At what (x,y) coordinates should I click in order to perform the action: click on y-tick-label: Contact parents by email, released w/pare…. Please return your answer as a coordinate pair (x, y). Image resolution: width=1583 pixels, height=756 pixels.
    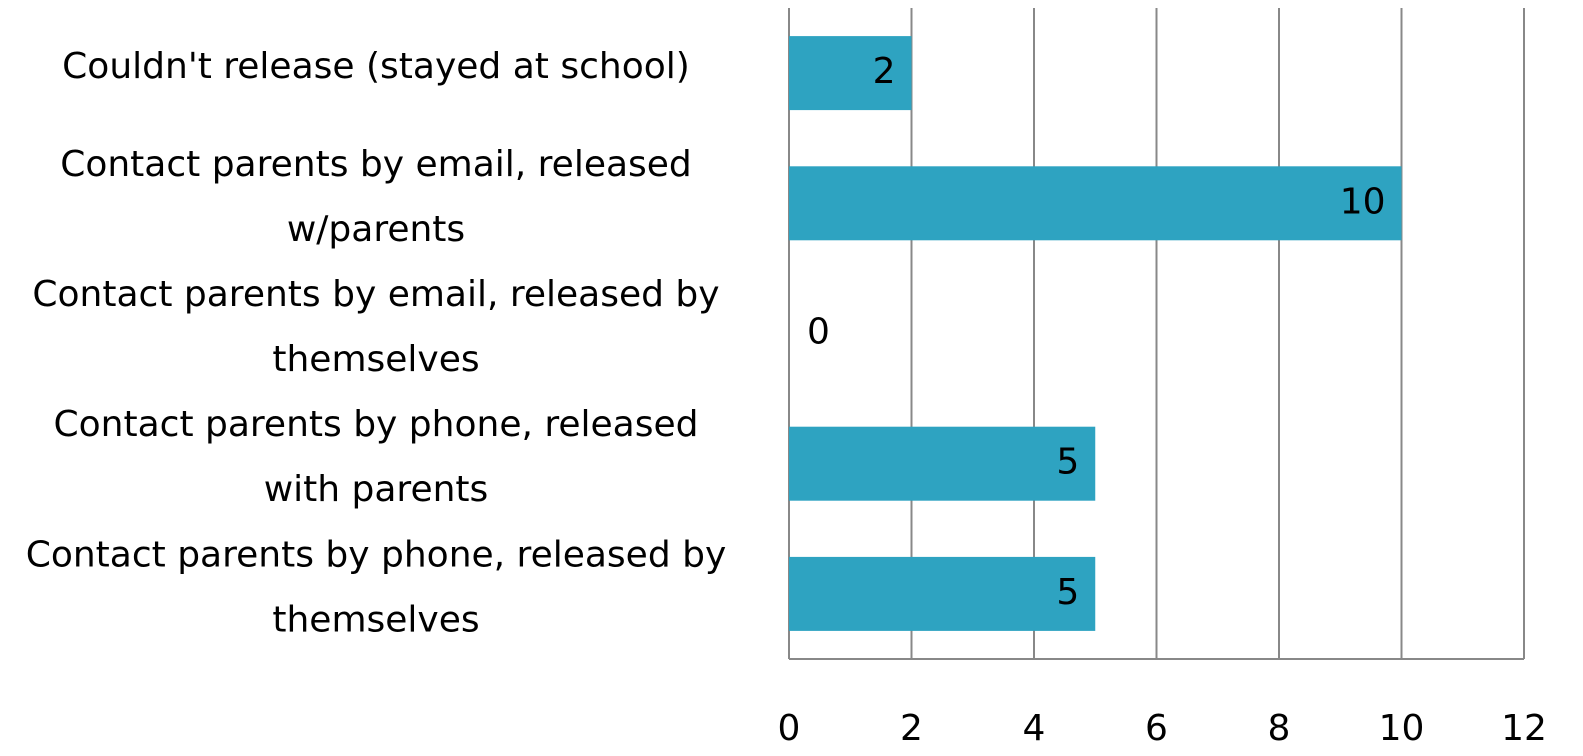
    Looking at the image, I should click on (376, 197).